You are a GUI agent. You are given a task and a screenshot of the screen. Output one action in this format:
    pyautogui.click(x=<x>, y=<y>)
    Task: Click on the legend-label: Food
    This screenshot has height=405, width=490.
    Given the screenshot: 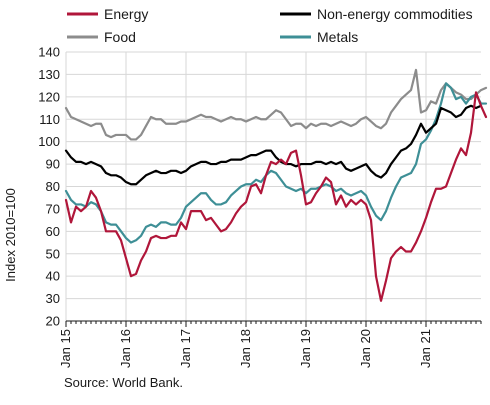 What is the action you would take?
    pyautogui.click(x=120, y=37)
    